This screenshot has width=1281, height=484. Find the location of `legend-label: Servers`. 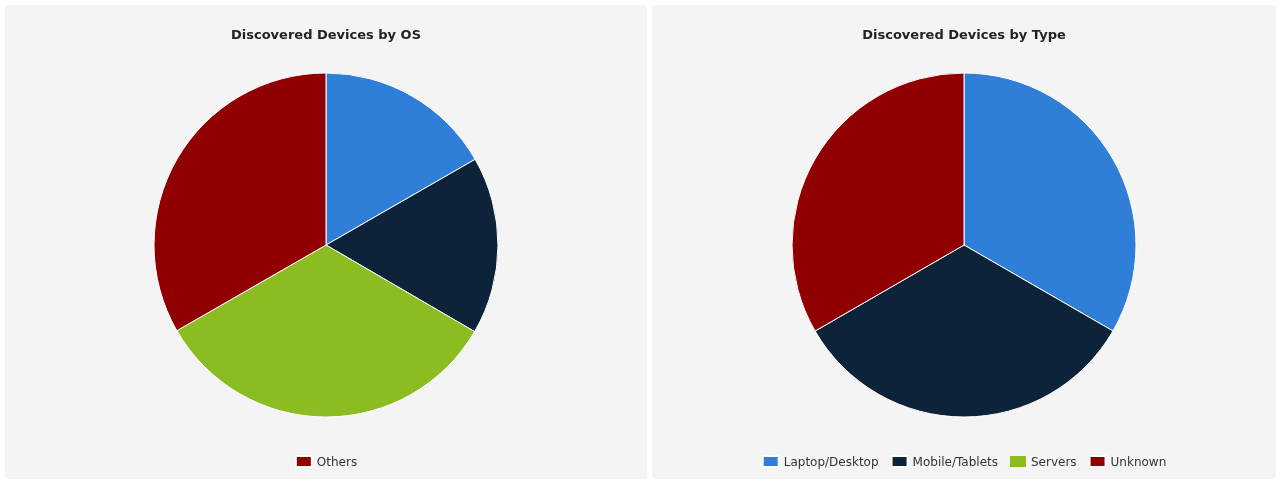

legend-label: Servers is located at coordinates (1053, 461).